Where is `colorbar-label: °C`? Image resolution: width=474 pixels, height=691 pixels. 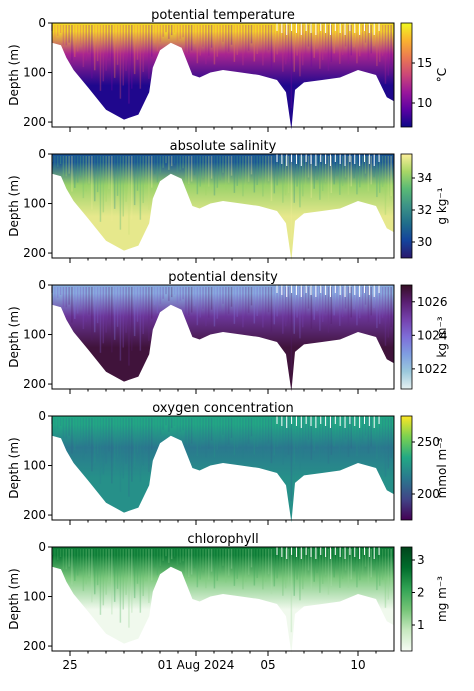
colorbar-label: °C is located at coordinates (442, 75).